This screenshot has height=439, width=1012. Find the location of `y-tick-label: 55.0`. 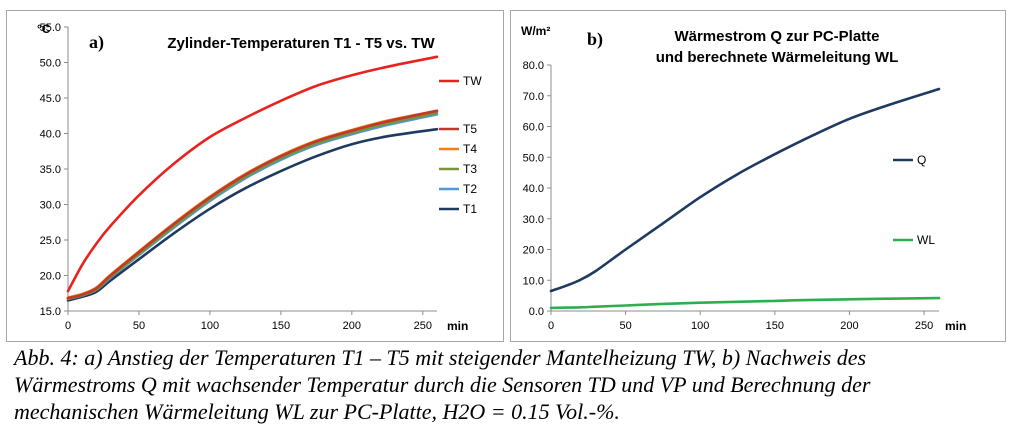

y-tick-label: 55.0 is located at coordinates (50, 28).